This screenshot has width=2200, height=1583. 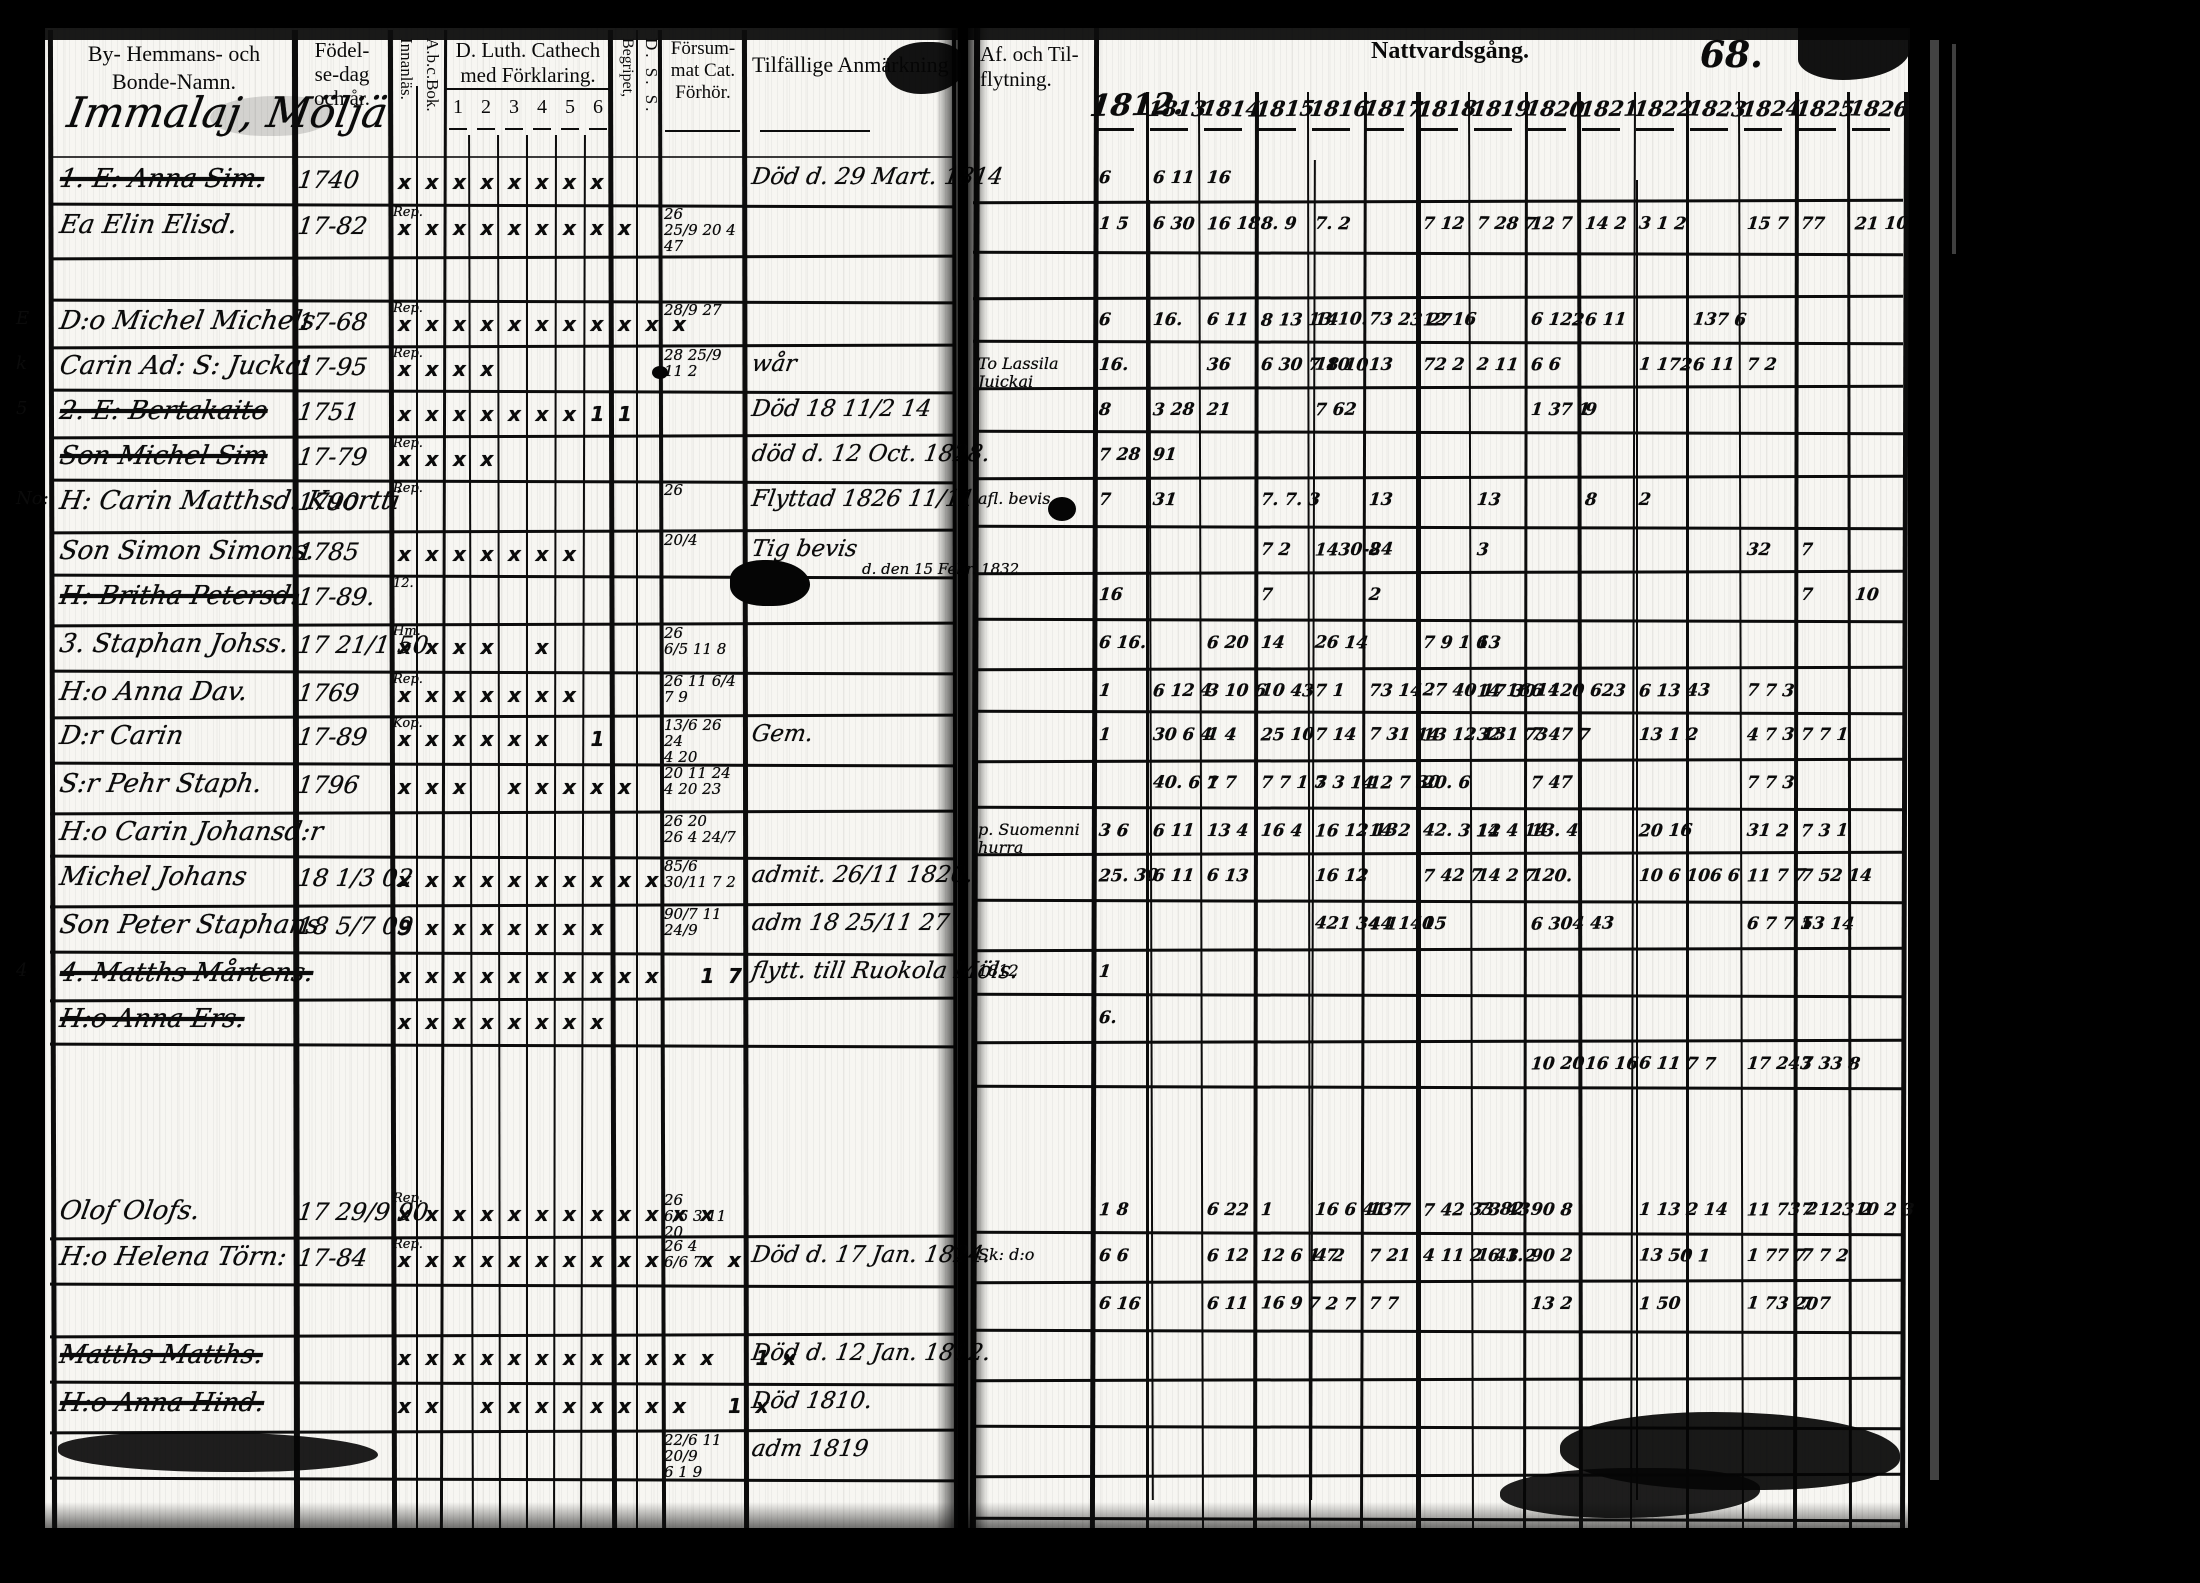 I want to click on communion-entry: 4 2, so click(x=1329, y=1256).